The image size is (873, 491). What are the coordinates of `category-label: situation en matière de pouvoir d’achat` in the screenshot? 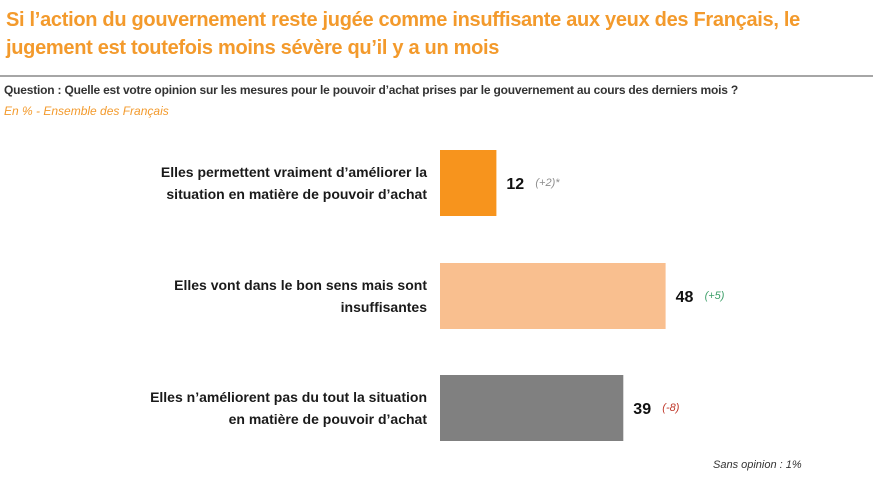 It's located at (296, 194).